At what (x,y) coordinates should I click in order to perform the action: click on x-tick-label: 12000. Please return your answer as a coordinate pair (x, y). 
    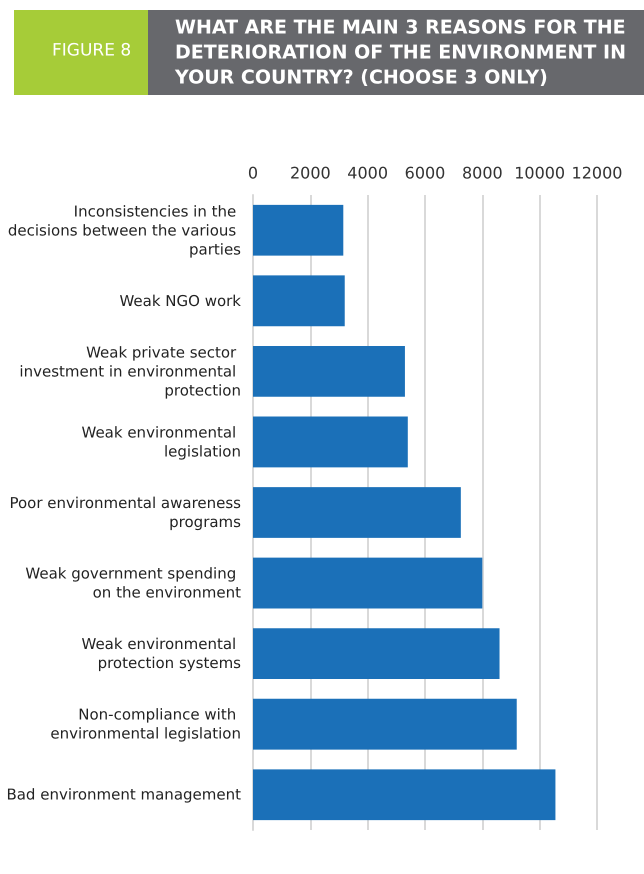
    Looking at the image, I should click on (597, 173).